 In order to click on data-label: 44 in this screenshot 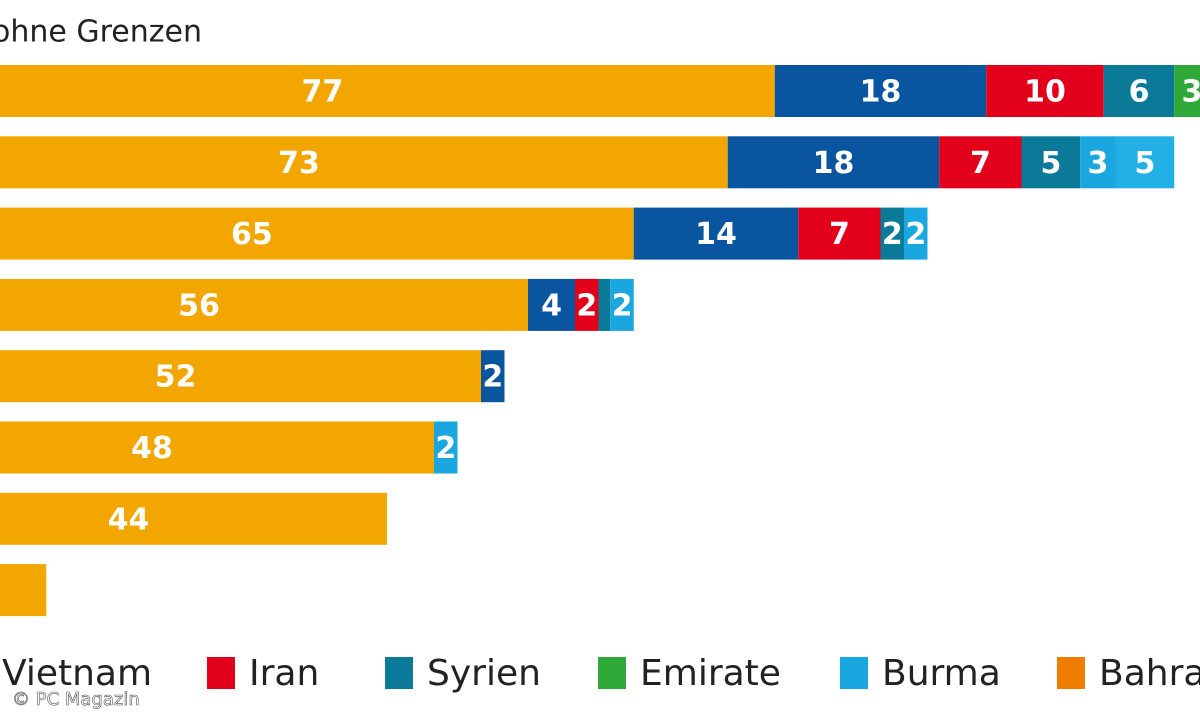, I will do `click(129, 519)`.